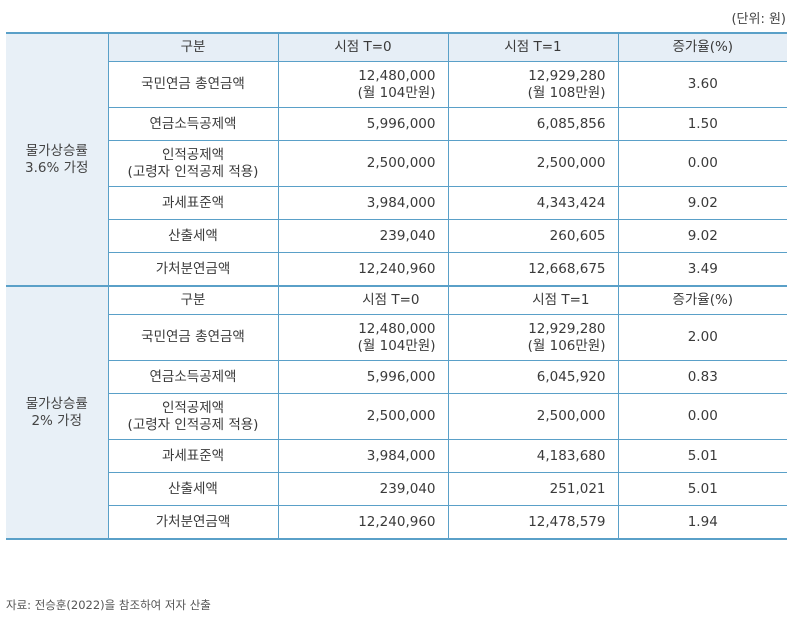 The width and height of the screenshot is (800, 618). What do you see at coordinates (532, 377) in the screenshot?
I see `row-t1: 6,045,920` at bounding box center [532, 377].